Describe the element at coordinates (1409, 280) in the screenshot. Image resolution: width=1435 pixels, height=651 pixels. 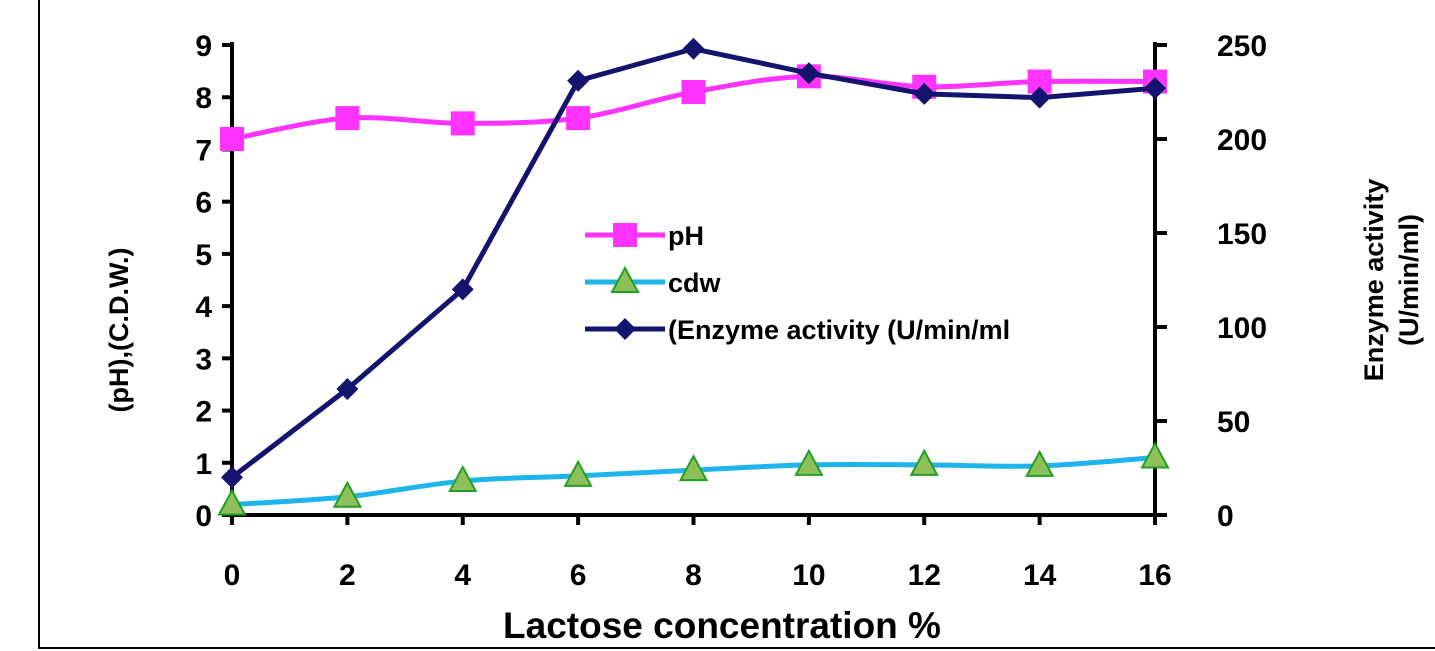
I see `y-axis-right-label-line2: (U/min/ml)` at that location.